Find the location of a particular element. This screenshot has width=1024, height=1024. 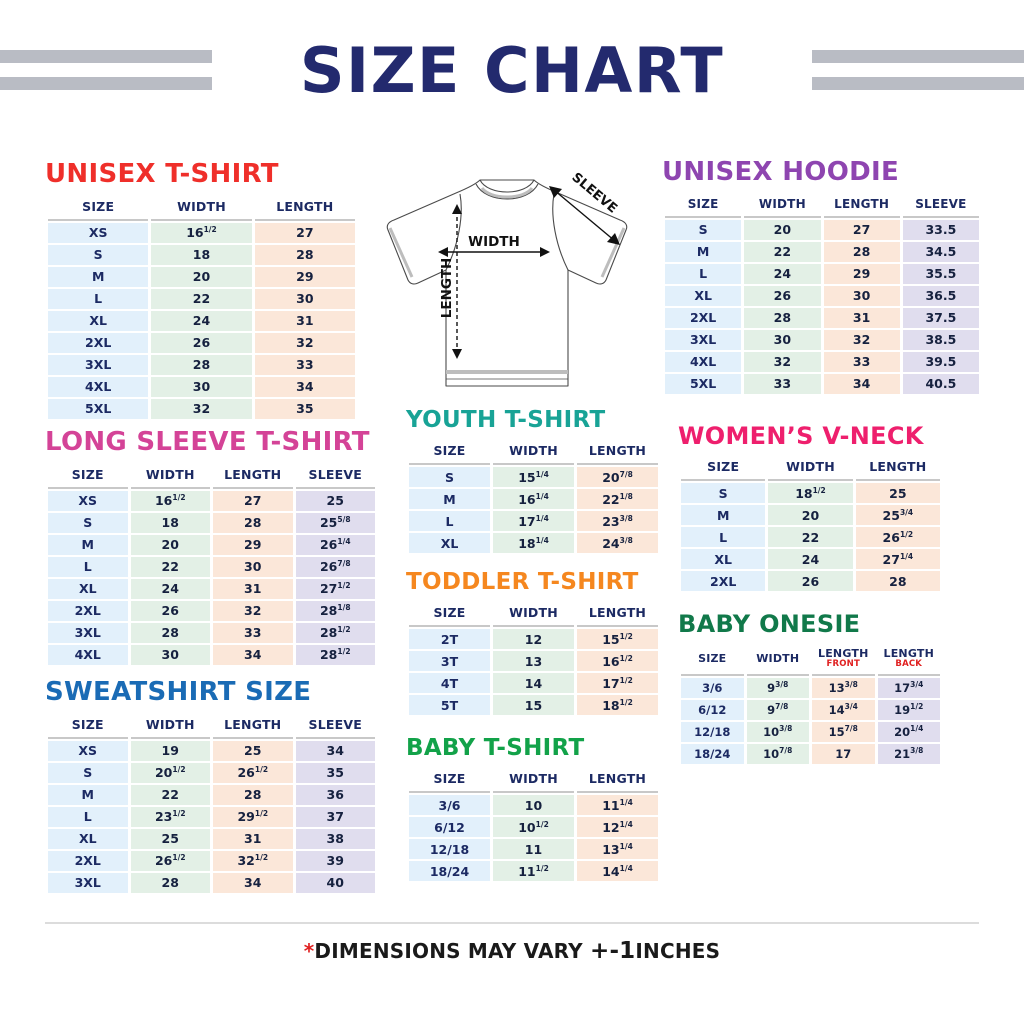

table-cell: 13 is located at coordinates (533, 661).